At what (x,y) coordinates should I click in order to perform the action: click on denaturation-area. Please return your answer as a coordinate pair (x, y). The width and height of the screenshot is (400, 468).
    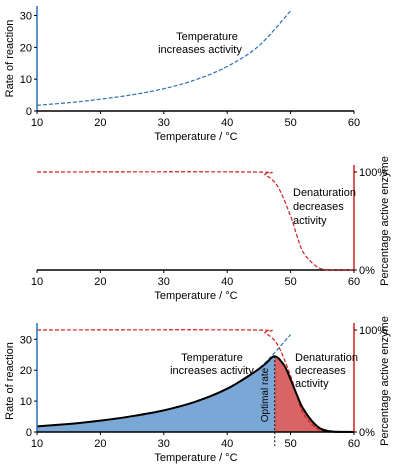
    Looking at the image, I should click on (314, 394).